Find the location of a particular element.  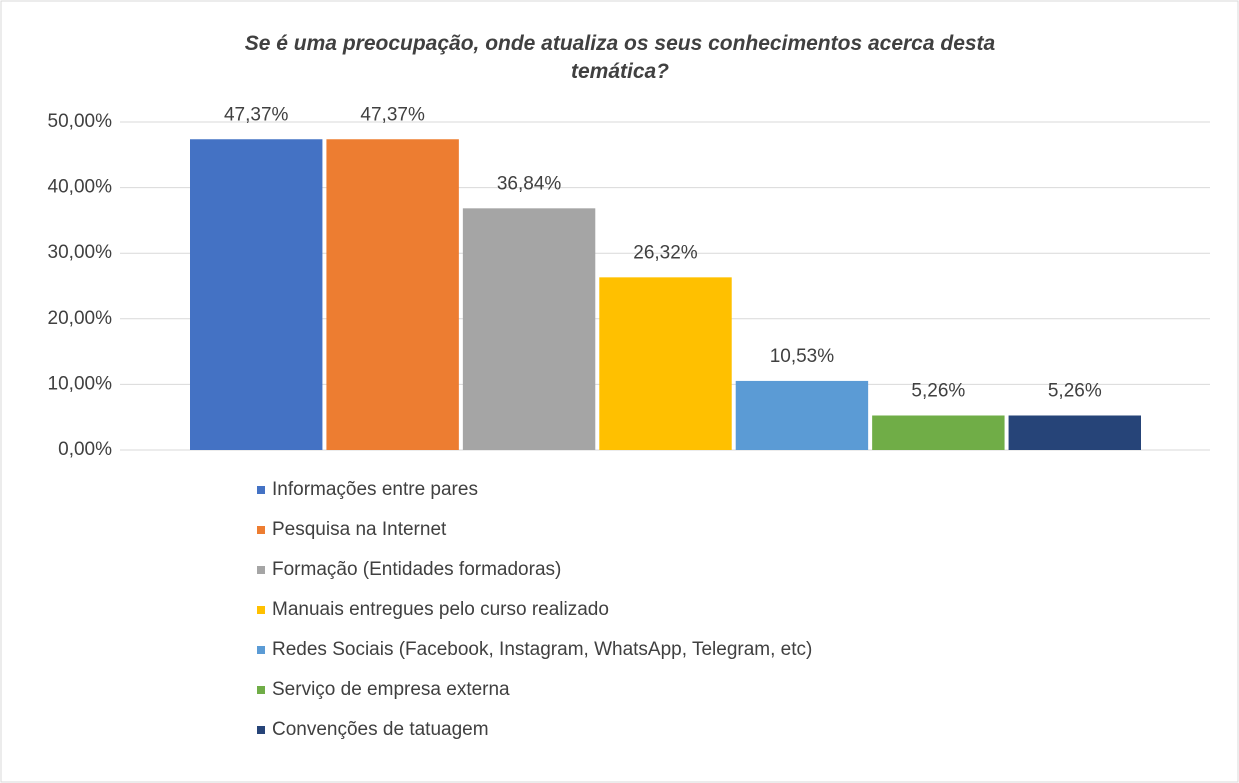

y-tick-label: 50,00% is located at coordinates (80, 121).